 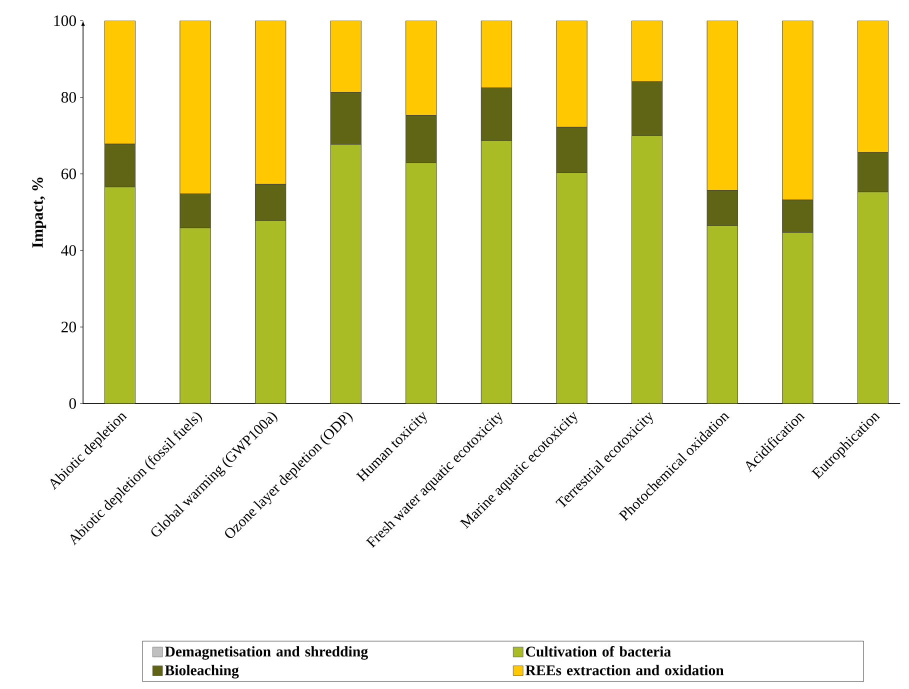 What do you see at coordinates (68, 250) in the screenshot?
I see `y-tick-label: 40` at bounding box center [68, 250].